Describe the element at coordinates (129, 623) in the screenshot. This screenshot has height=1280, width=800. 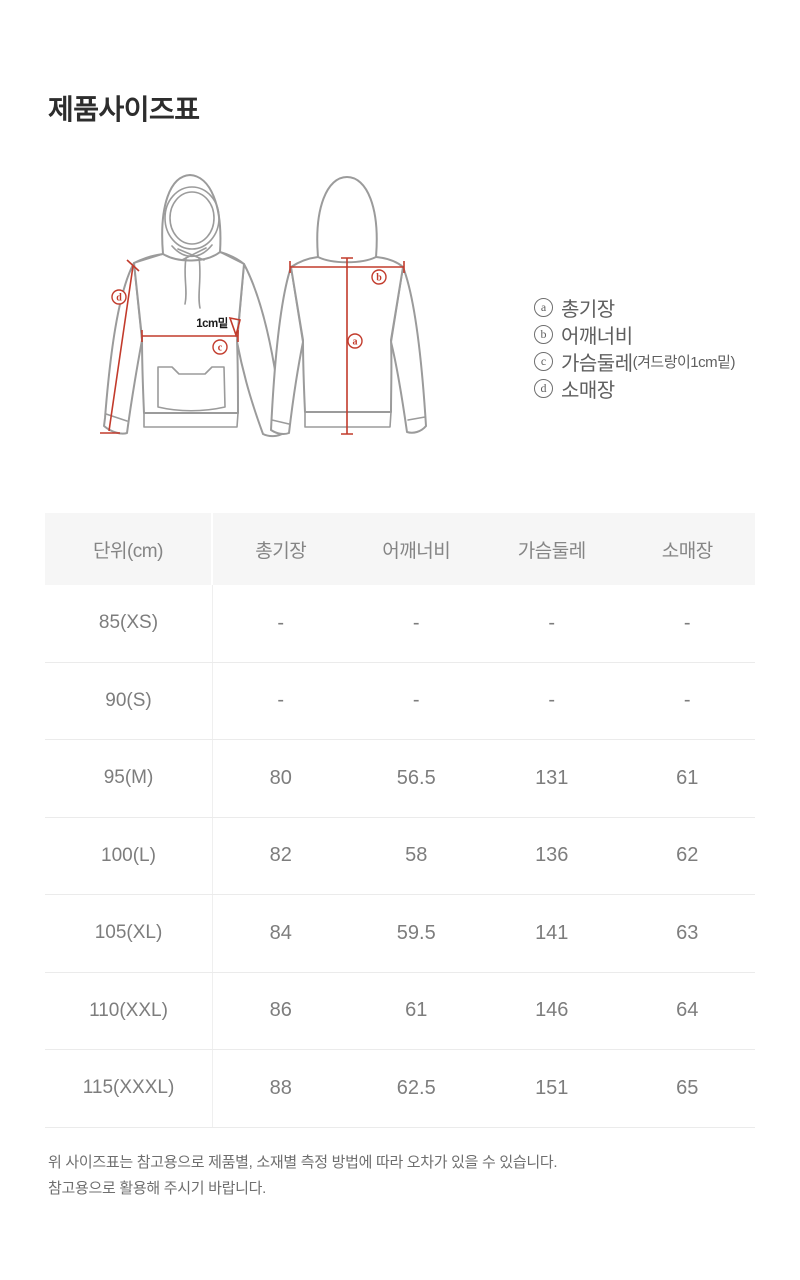
I see `size-label: 85(XS)` at that location.